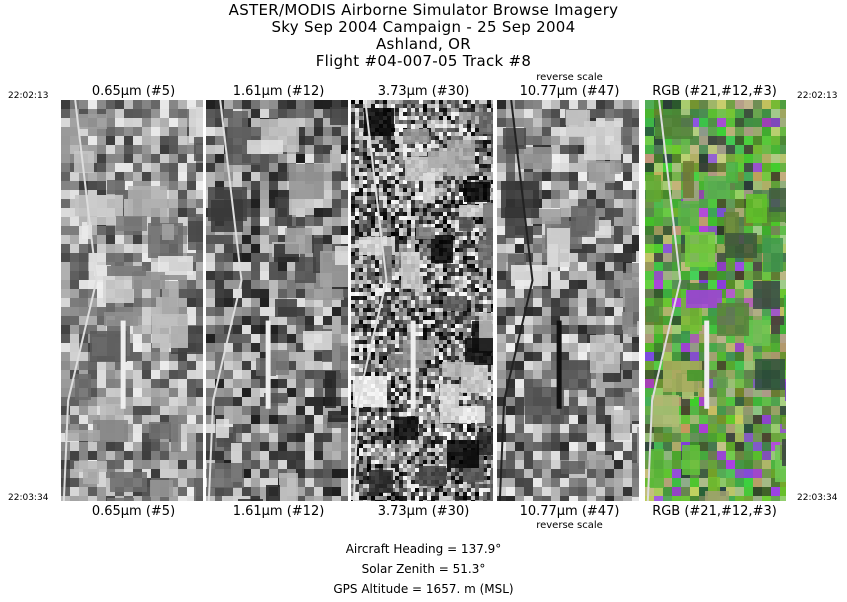  I want to click on band-label-top-3: 3.73μm (#30), so click(423, 91).